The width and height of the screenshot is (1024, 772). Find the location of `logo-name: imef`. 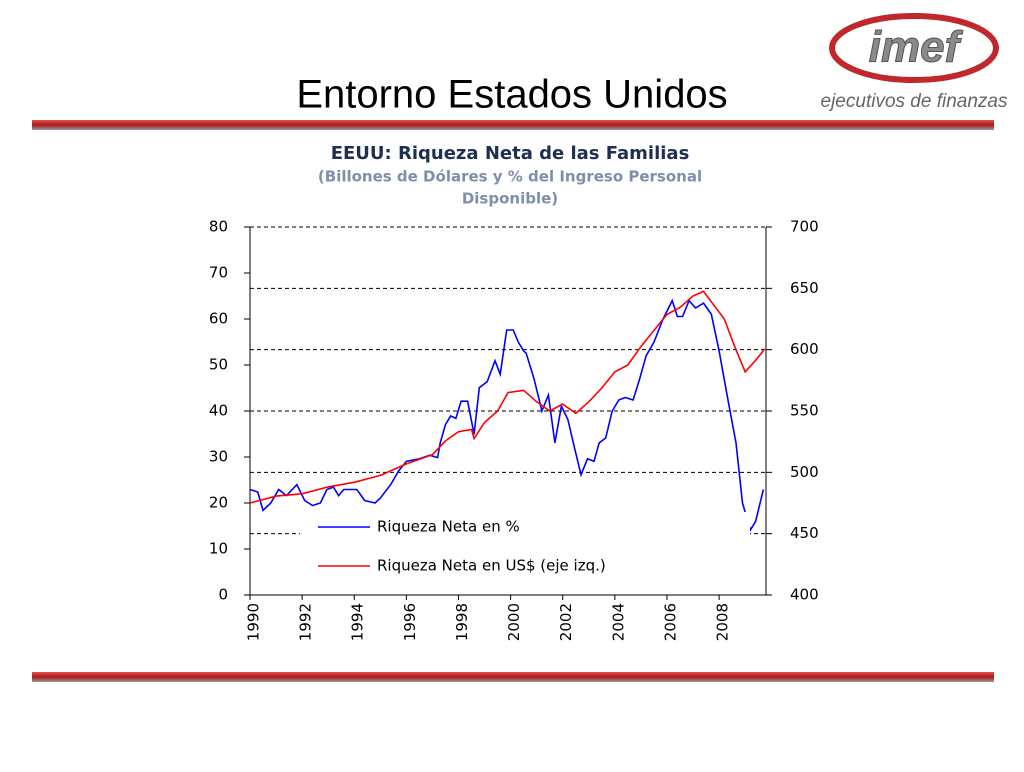

logo-name: imef is located at coordinates (916, 47).